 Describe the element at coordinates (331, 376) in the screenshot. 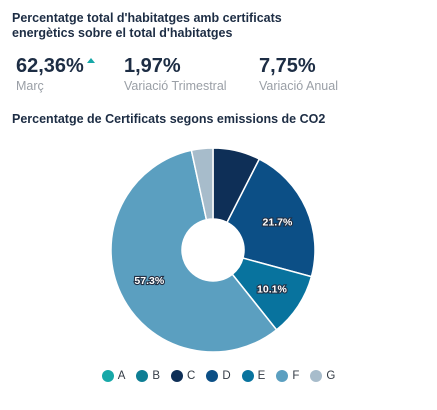

I see `legend-label: G` at that location.